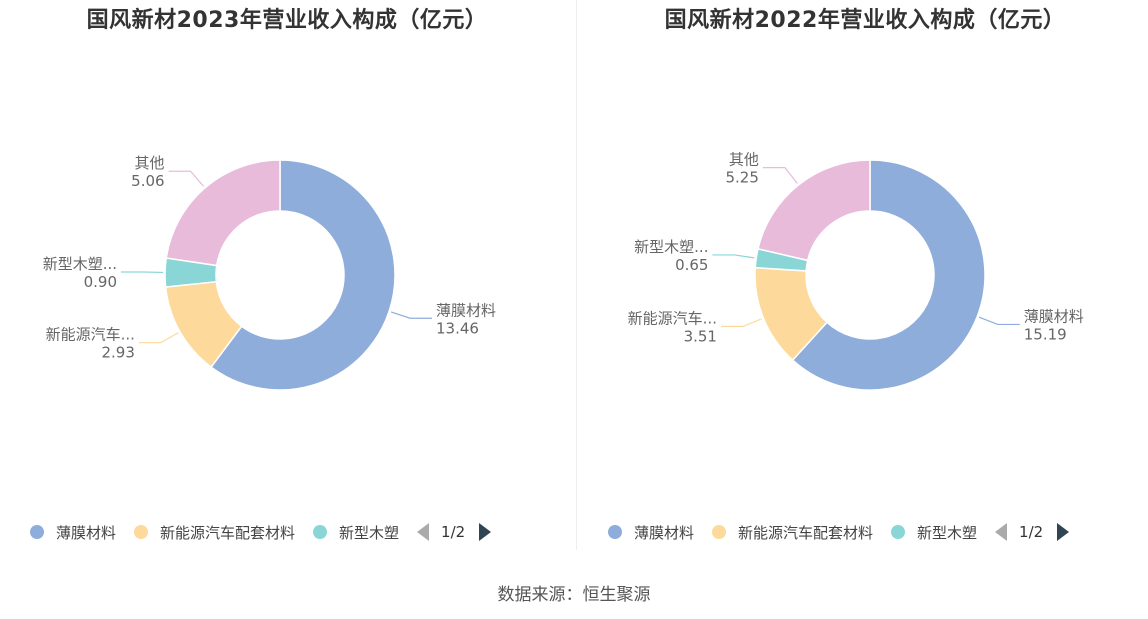 The width and height of the screenshot is (1148, 619). Describe the element at coordinates (741, 178) in the screenshot. I see `slice-value-other: 5.25` at that location.